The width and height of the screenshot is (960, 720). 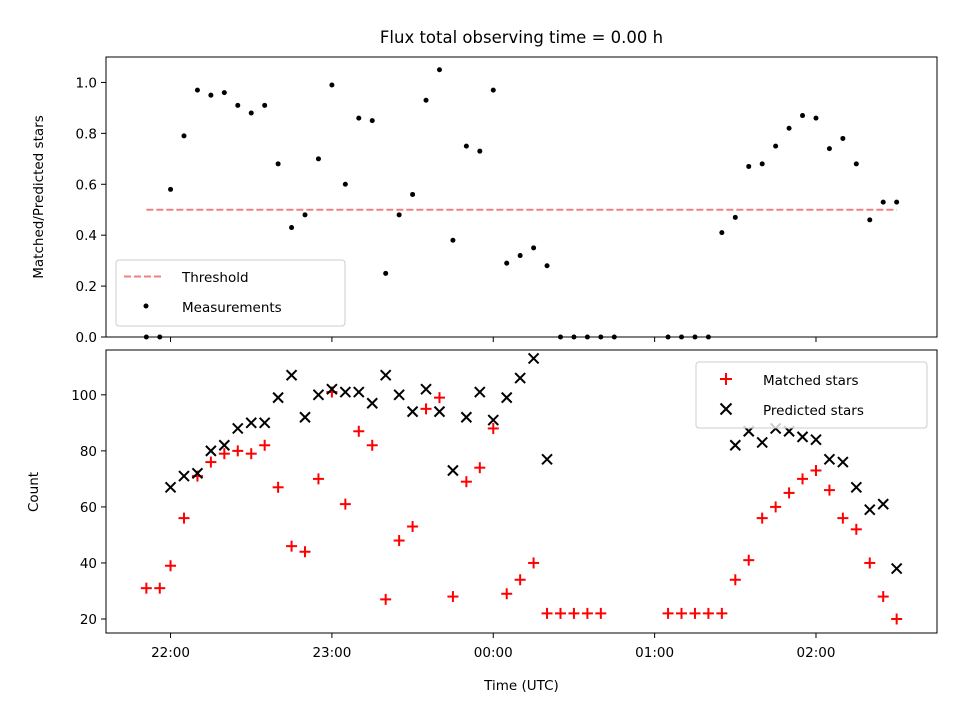 What do you see at coordinates (521, 37) in the screenshot?
I see `chart-title: Flux total observing time = 0.00 h` at bounding box center [521, 37].